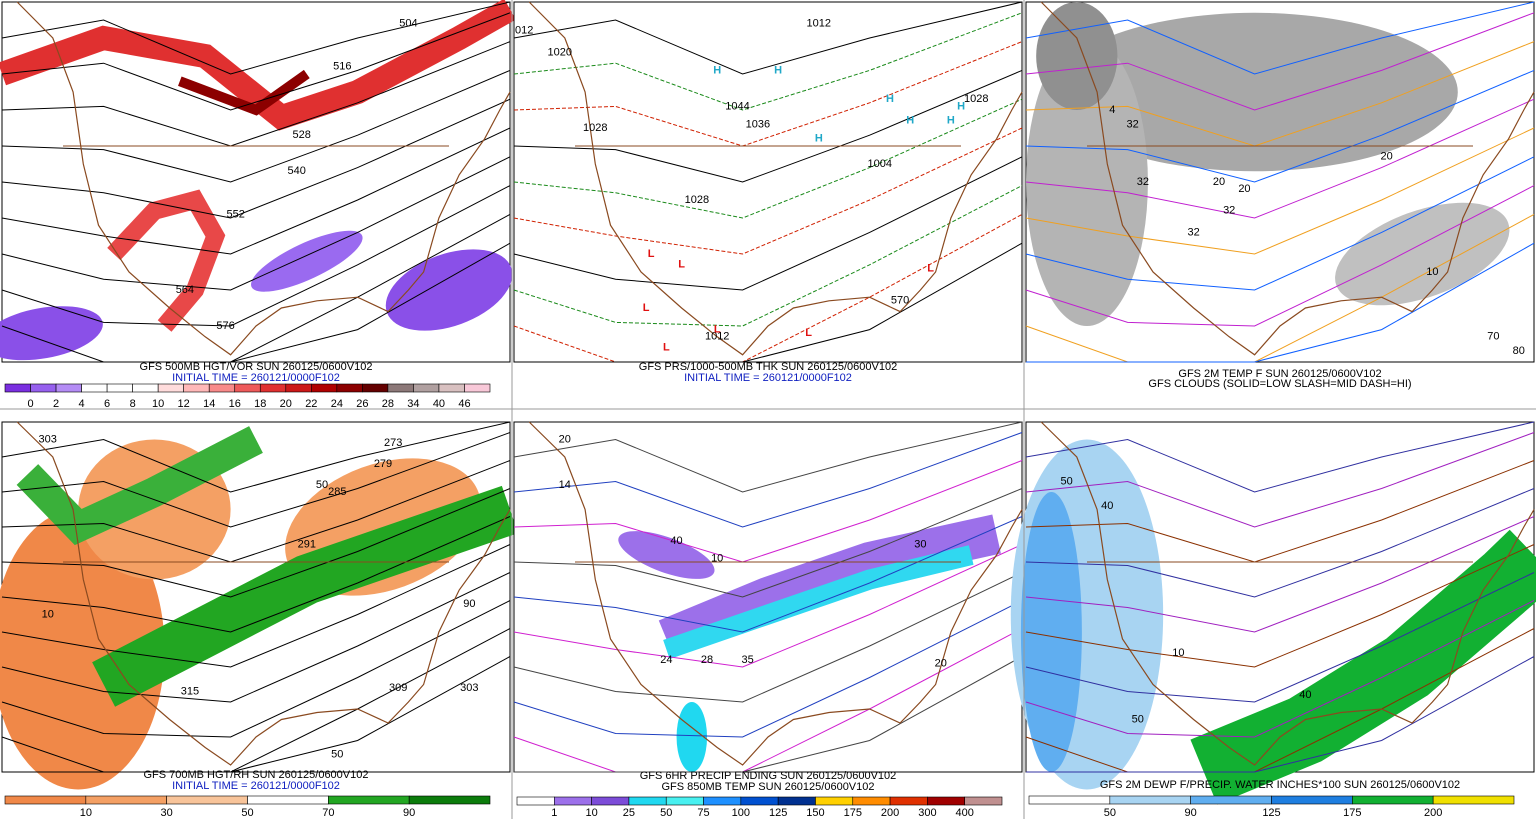 Image resolution: width=1536 pixels, height=819 pixels. What do you see at coordinates (167, 813) in the screenshot?
I see `legend-label: 30` at bounding box center [167, 813].